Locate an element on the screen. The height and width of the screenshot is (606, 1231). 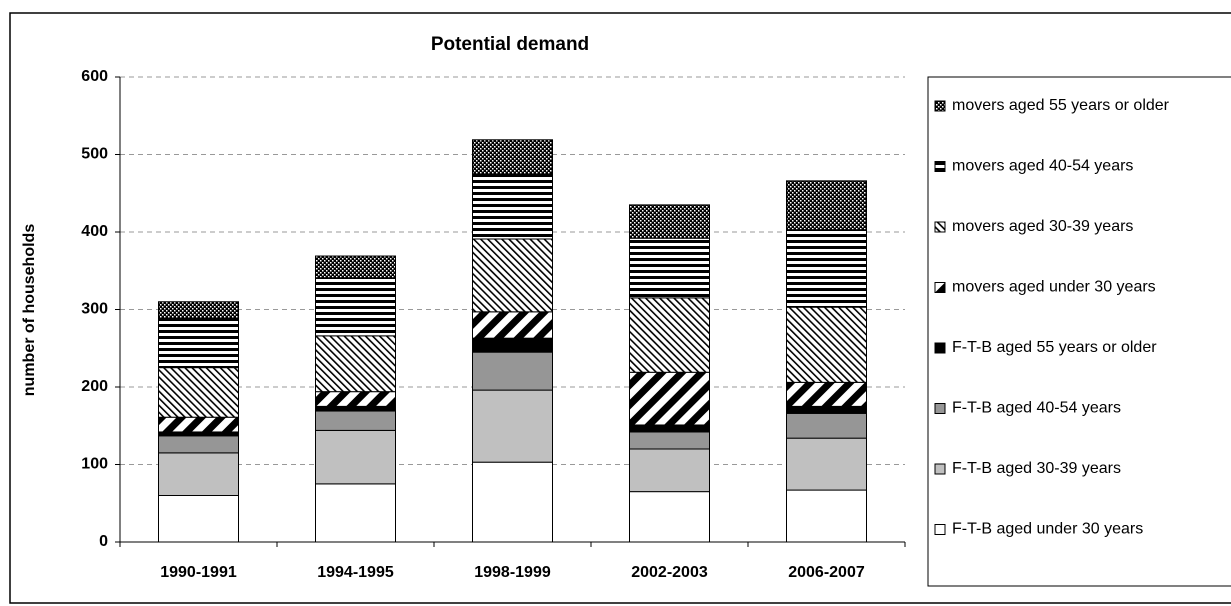
y-tick-label: 600 is located at coordinates (94, 76).